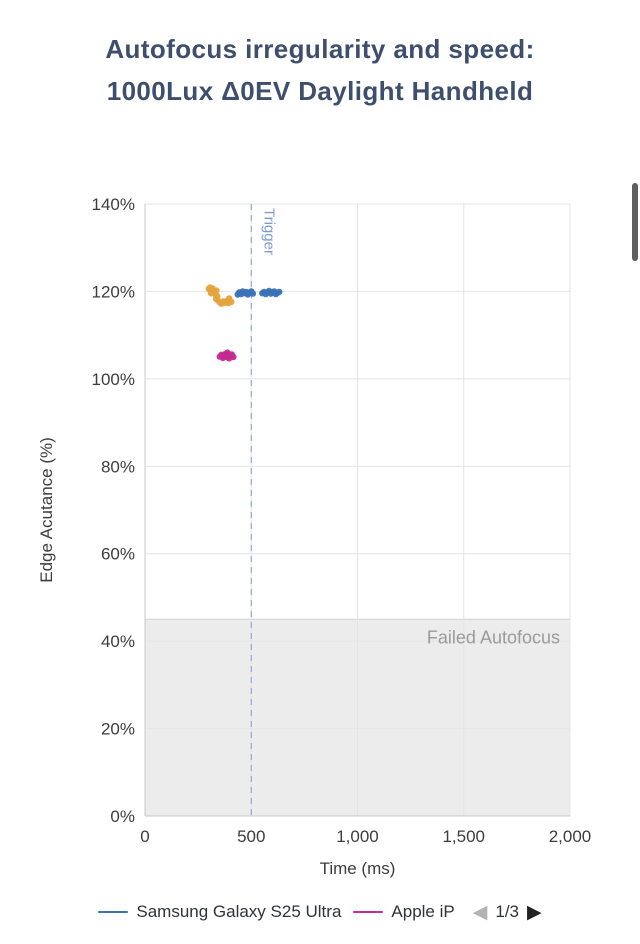 Image resolution: width=640 pixels, height=944 pixels. What do you see at coordinates (357, 836) in the screenshot?
I see `x-tick-label: 1,000` at bounding box center [357, 836].